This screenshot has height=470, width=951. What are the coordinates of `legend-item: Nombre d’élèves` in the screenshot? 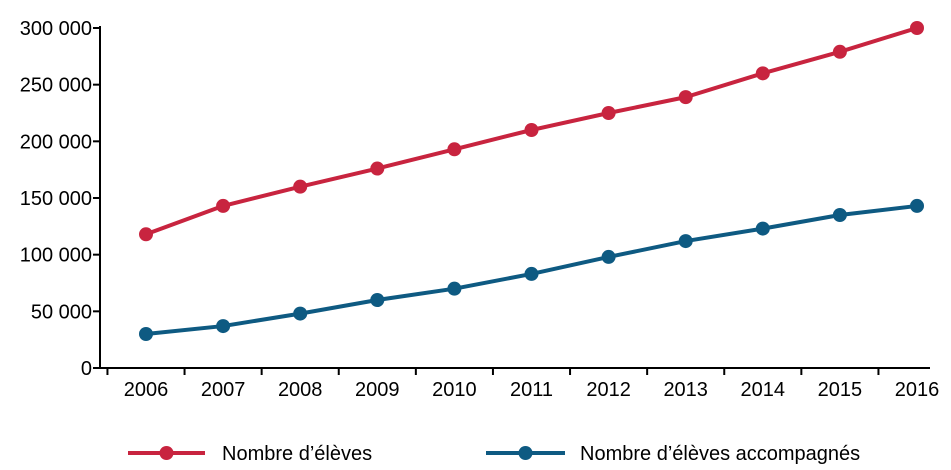 It's located at (250, 454).